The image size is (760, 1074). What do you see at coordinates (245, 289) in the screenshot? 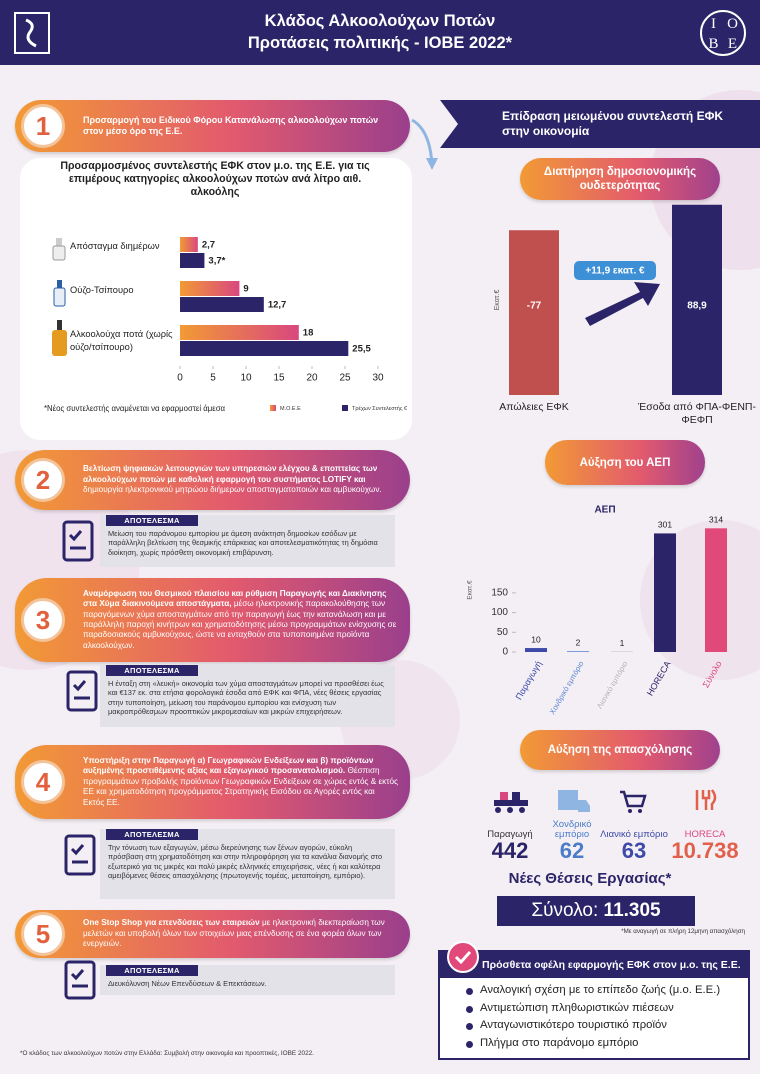
I see `value-label: 9` at bounding box center [245, 289].